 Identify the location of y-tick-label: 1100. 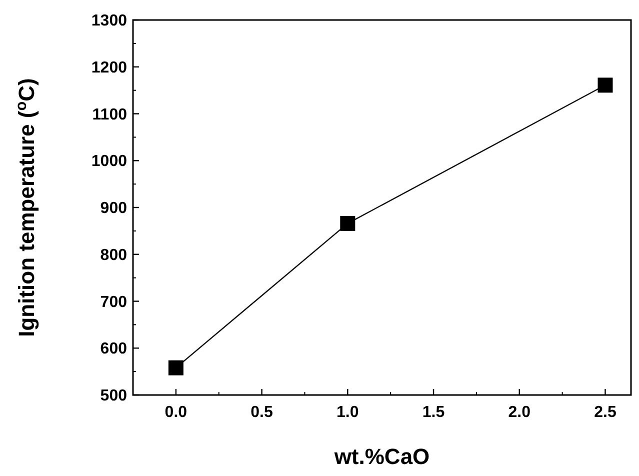
(110, 115).